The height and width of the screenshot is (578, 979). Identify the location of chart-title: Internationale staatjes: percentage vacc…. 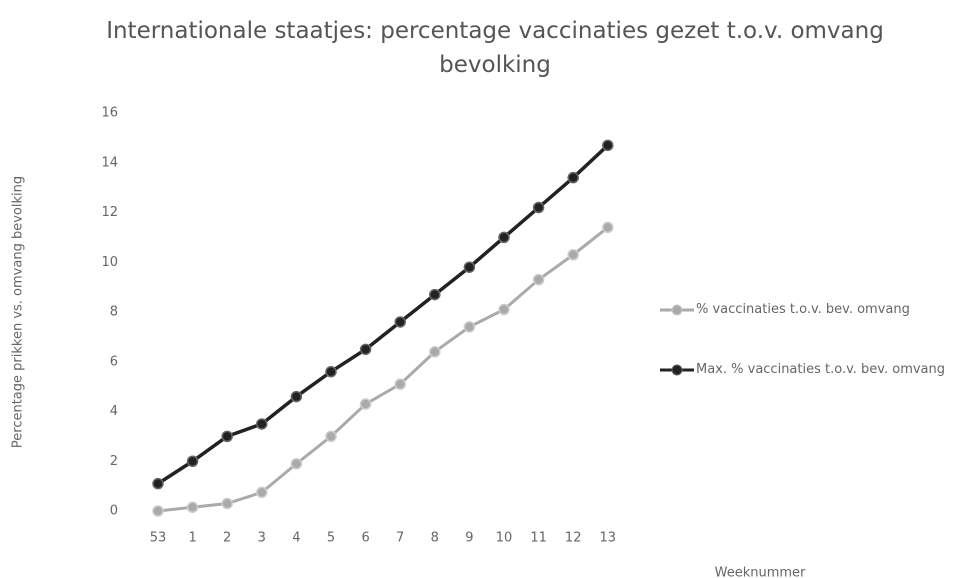
(495, 48).